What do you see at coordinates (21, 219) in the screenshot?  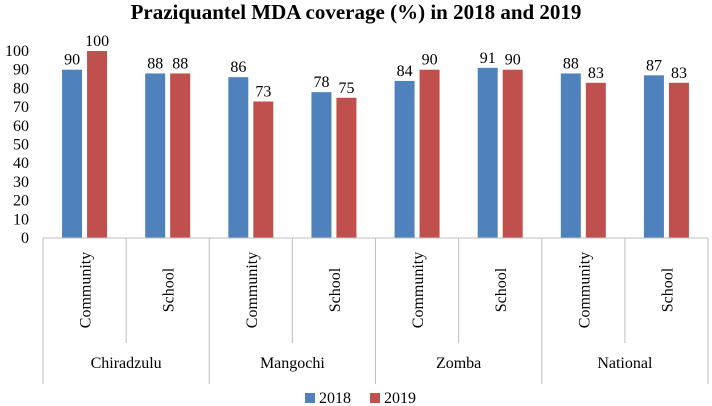 I see `y-tick-label: 10` at bounding box center [21, 219].